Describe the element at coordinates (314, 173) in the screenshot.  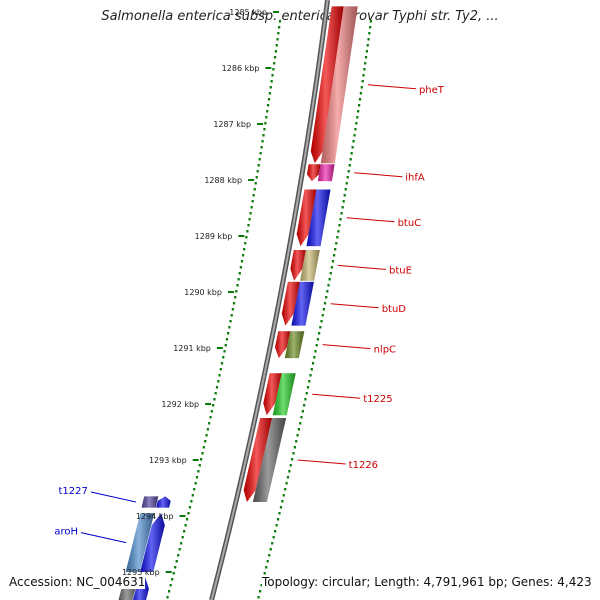
I see `gene-ihfA-cds-arrow-shading` at that location.